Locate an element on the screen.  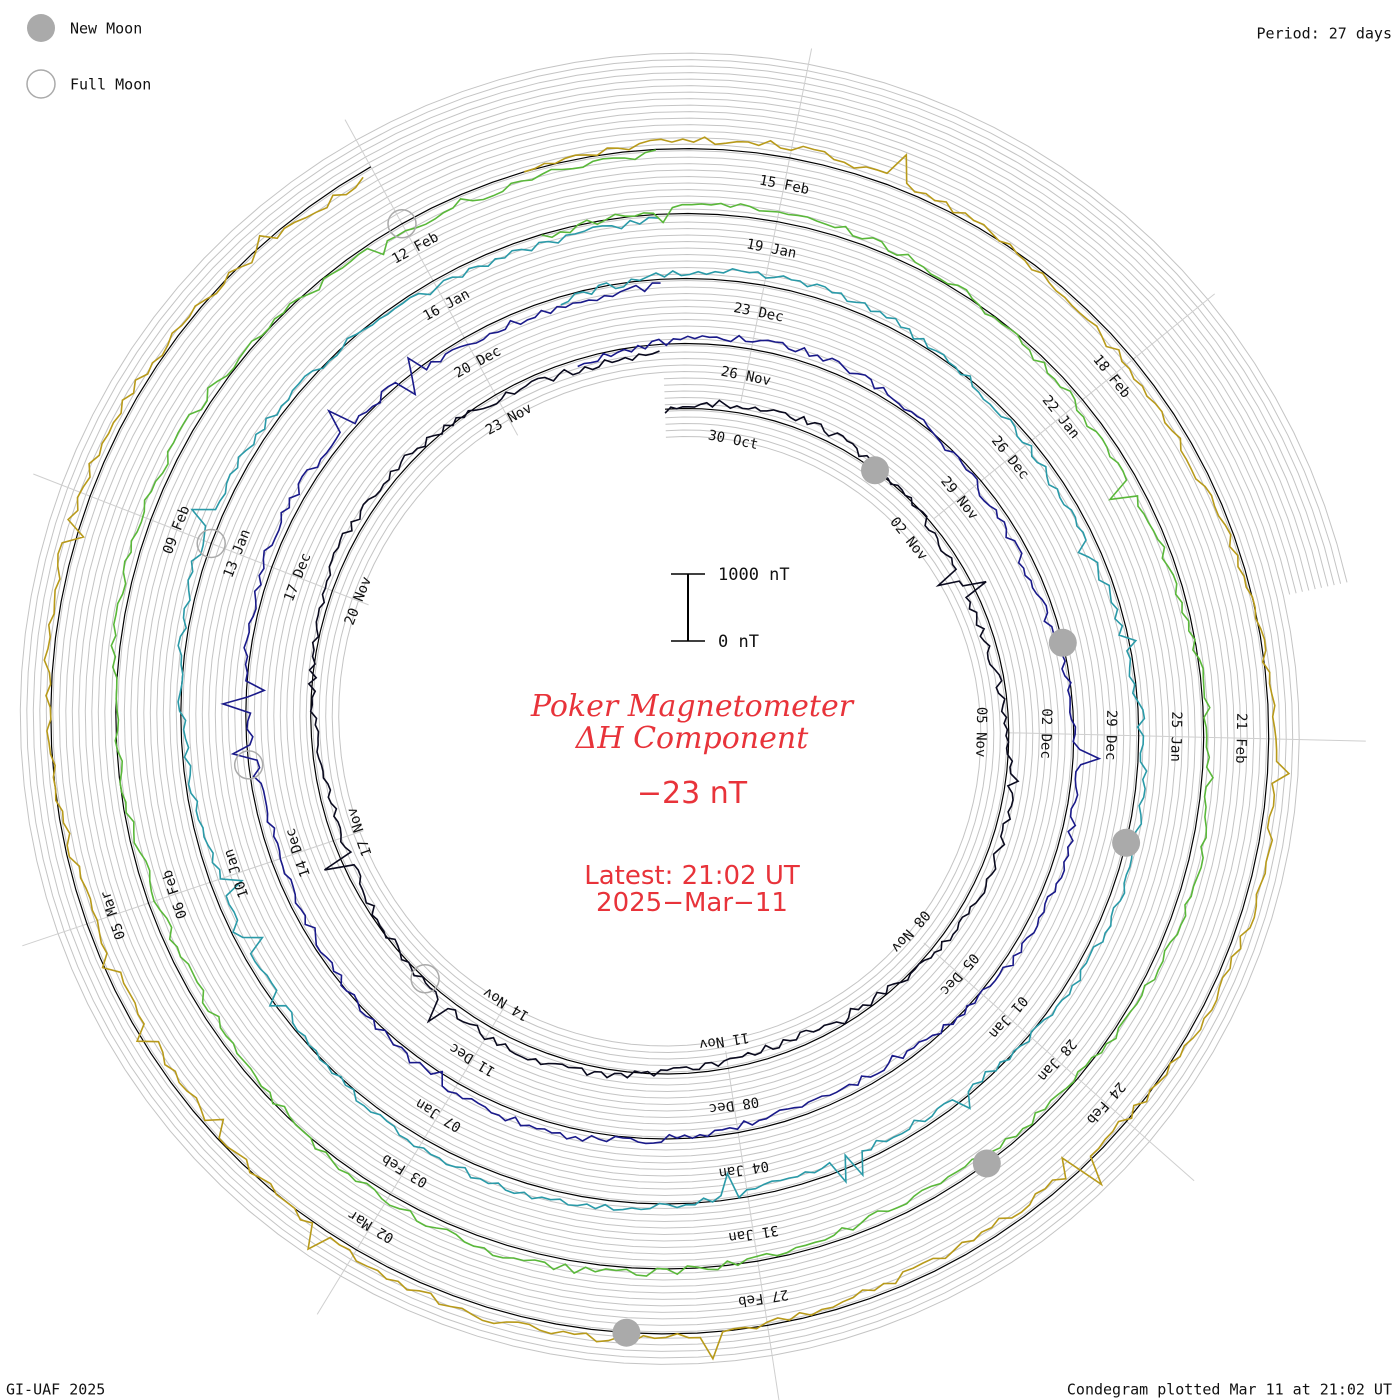
full-moon-label: Full Moon is located at coordinates (110, 84).